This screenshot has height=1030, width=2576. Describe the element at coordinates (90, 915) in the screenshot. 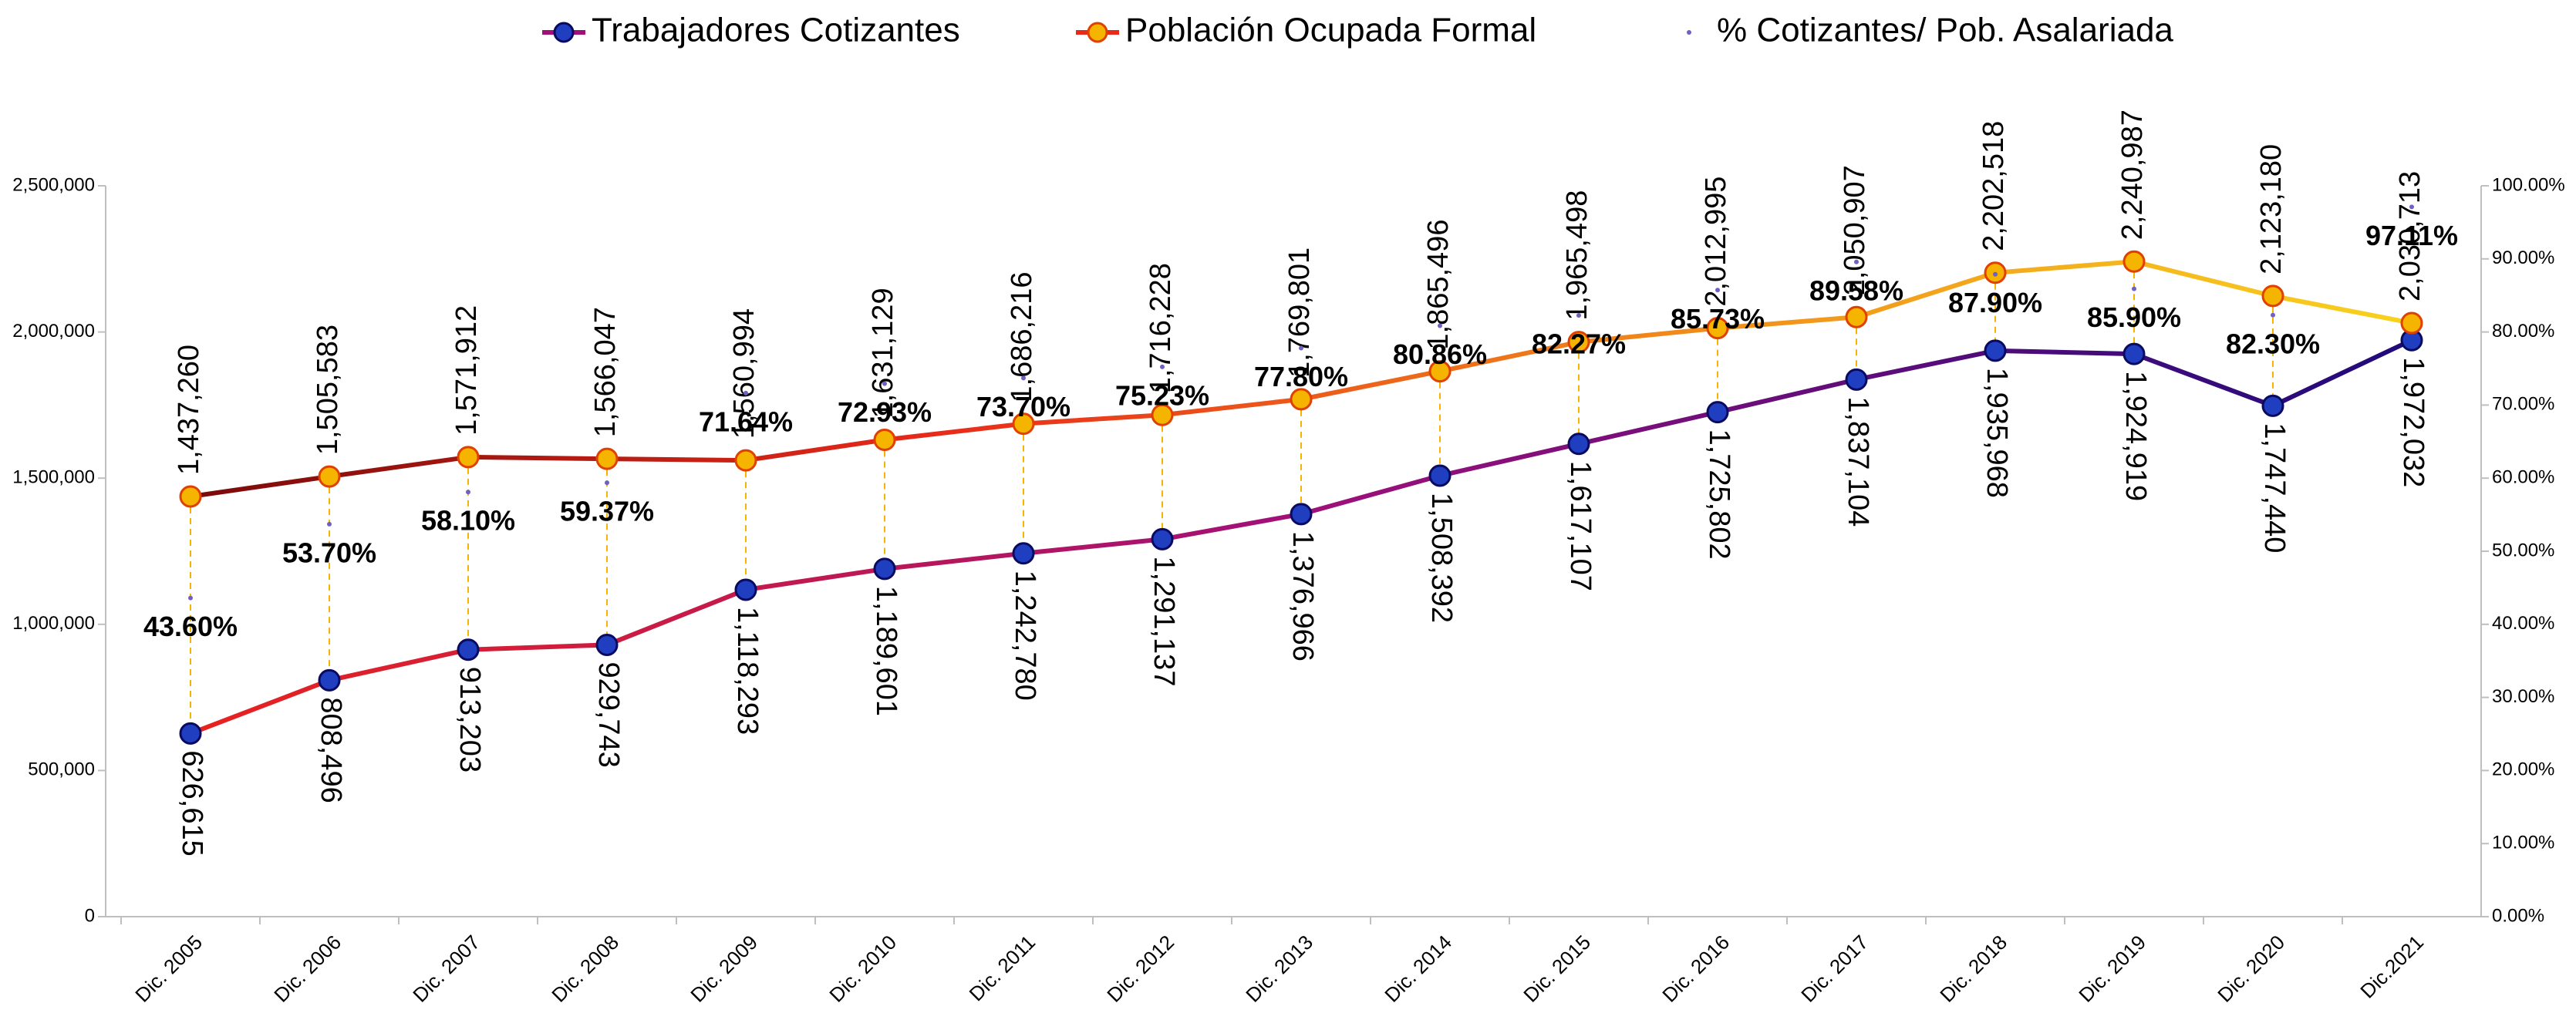

I see `y-tick-label: 0` at that location.